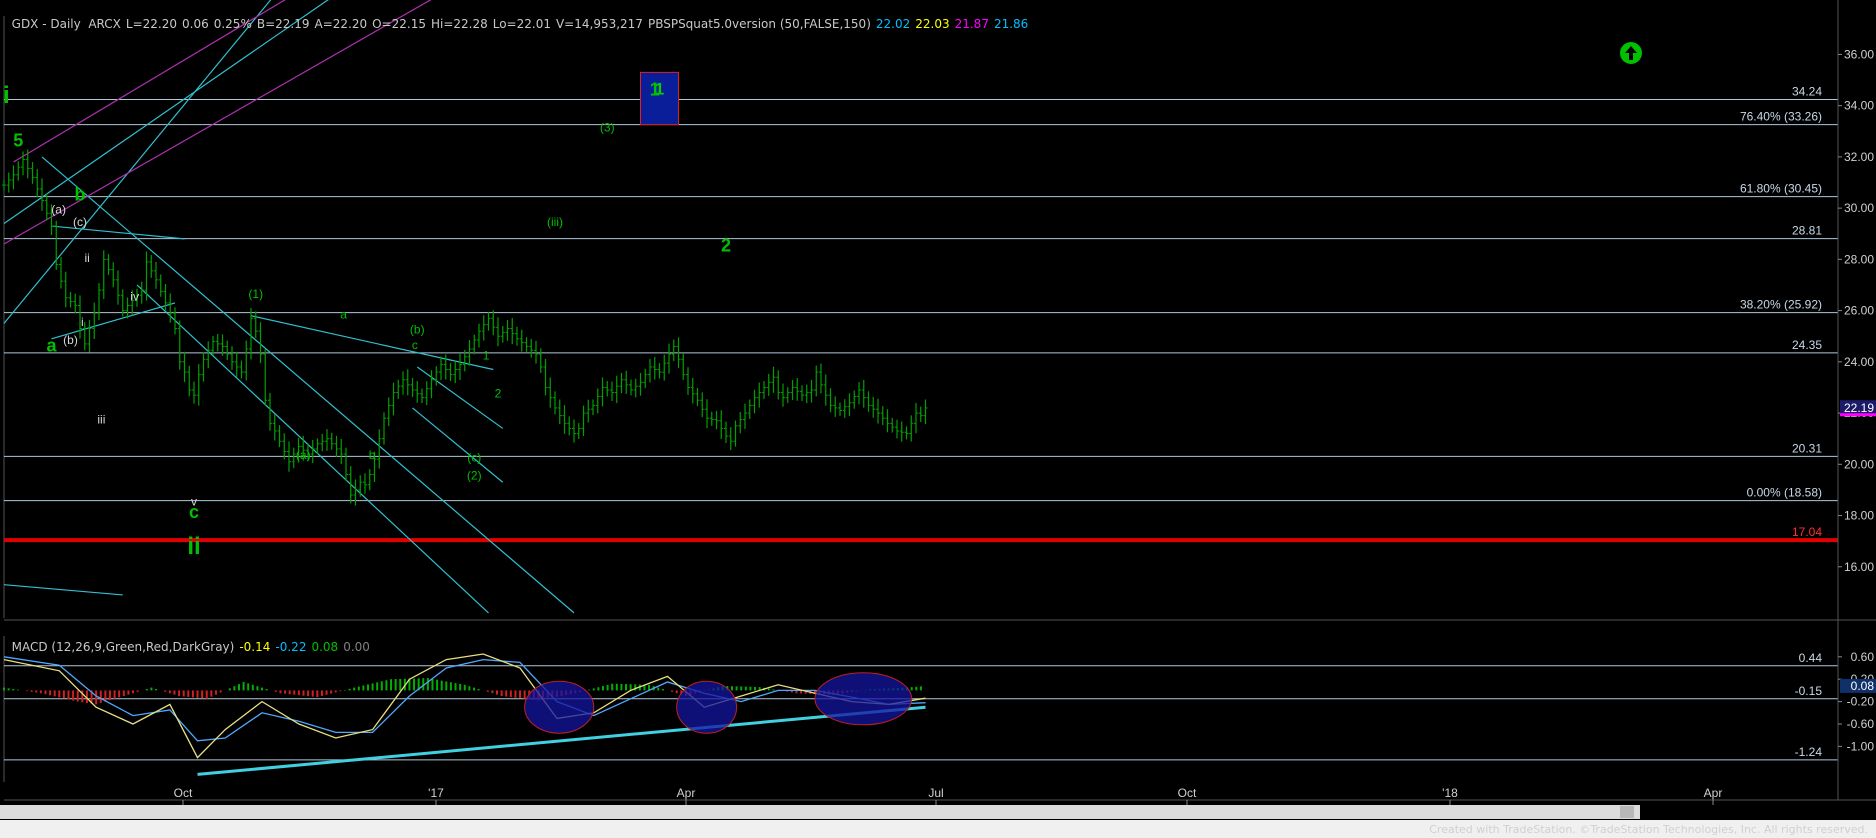 The width and height of the screenshot is (1876, 838). Describe the element at coordinates (1859, 311) in the screenshot. I see `price-axis-label: 26.00` at that location.